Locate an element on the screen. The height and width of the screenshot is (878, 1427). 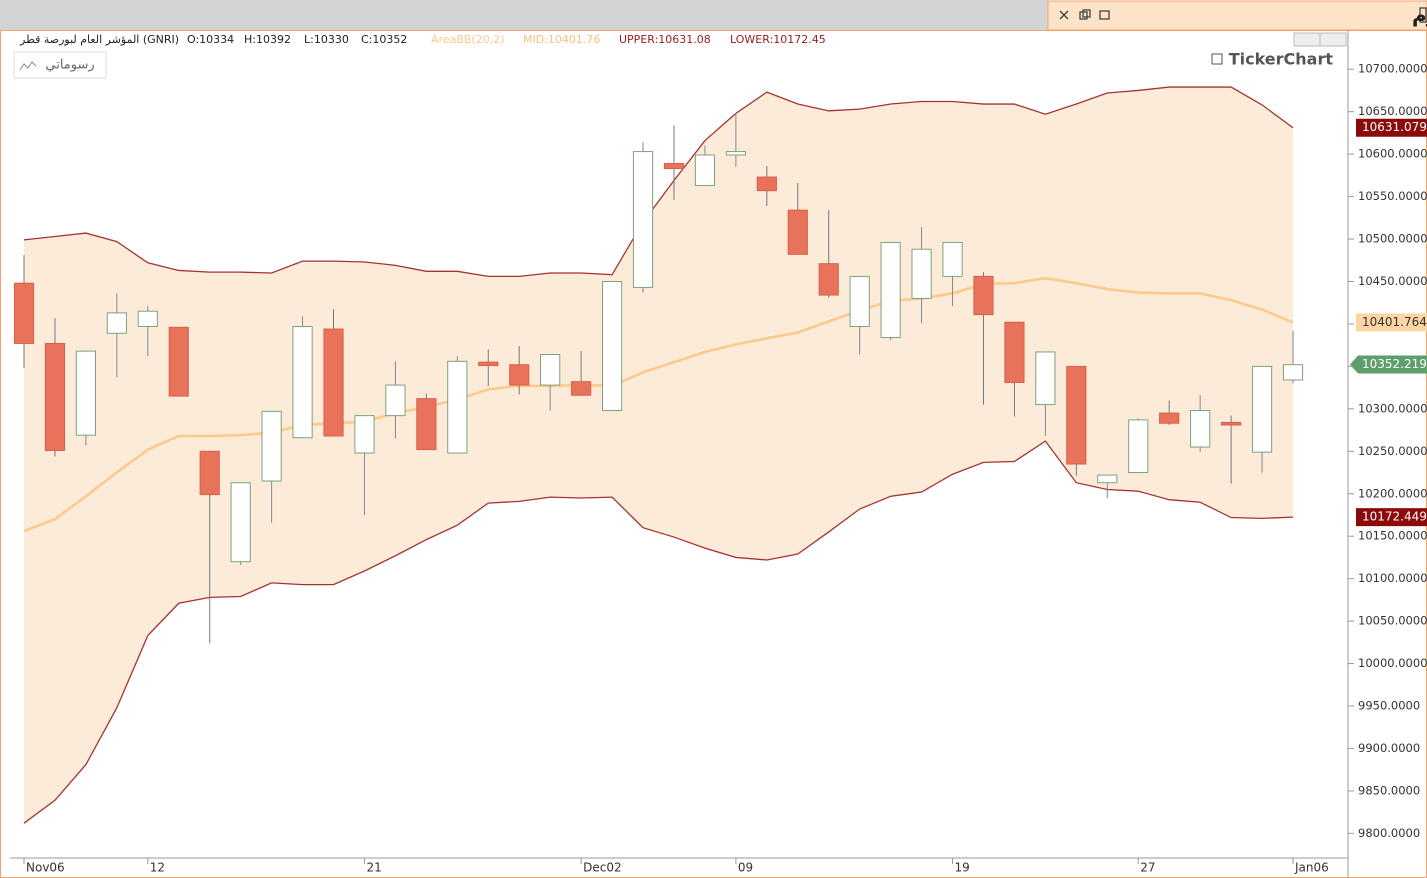
brand-icon is located at coordinates (1217, 59).